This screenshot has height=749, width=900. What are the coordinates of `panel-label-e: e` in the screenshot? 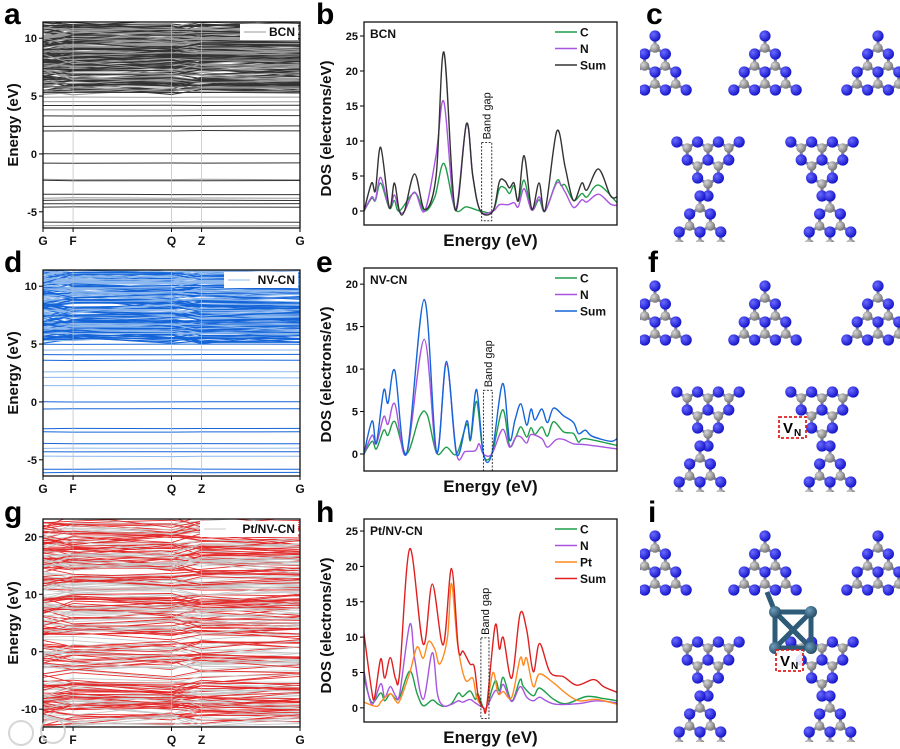 It's located at (324, 262).